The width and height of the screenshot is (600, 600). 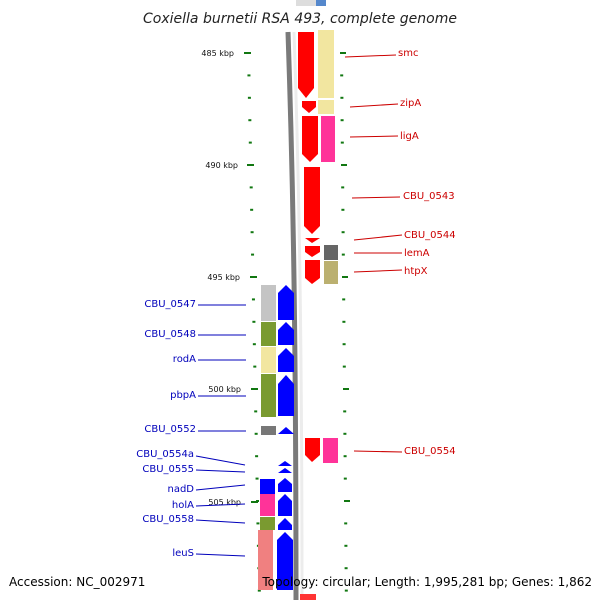 What do you see at coordinates (267, 486) in the screenshot?
I see `feature-block-nadD` at bounding box center [267, 486].